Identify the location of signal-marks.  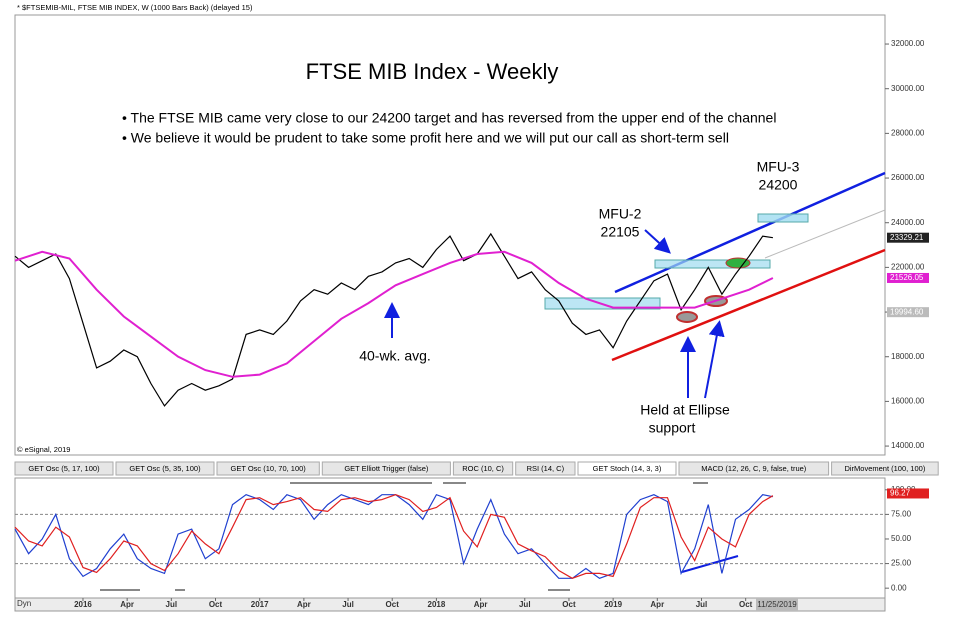
(404, 536).